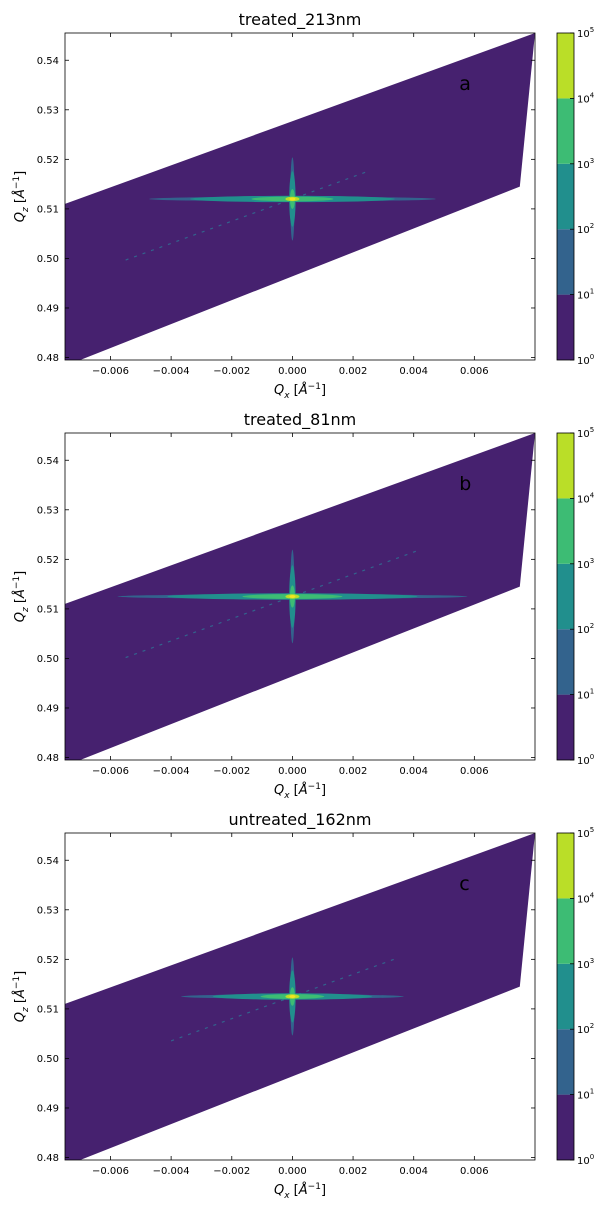  Describe the element at coordinates (474, 1171) in the screenshot. I see `x-tick-label: 0.006` at that location.